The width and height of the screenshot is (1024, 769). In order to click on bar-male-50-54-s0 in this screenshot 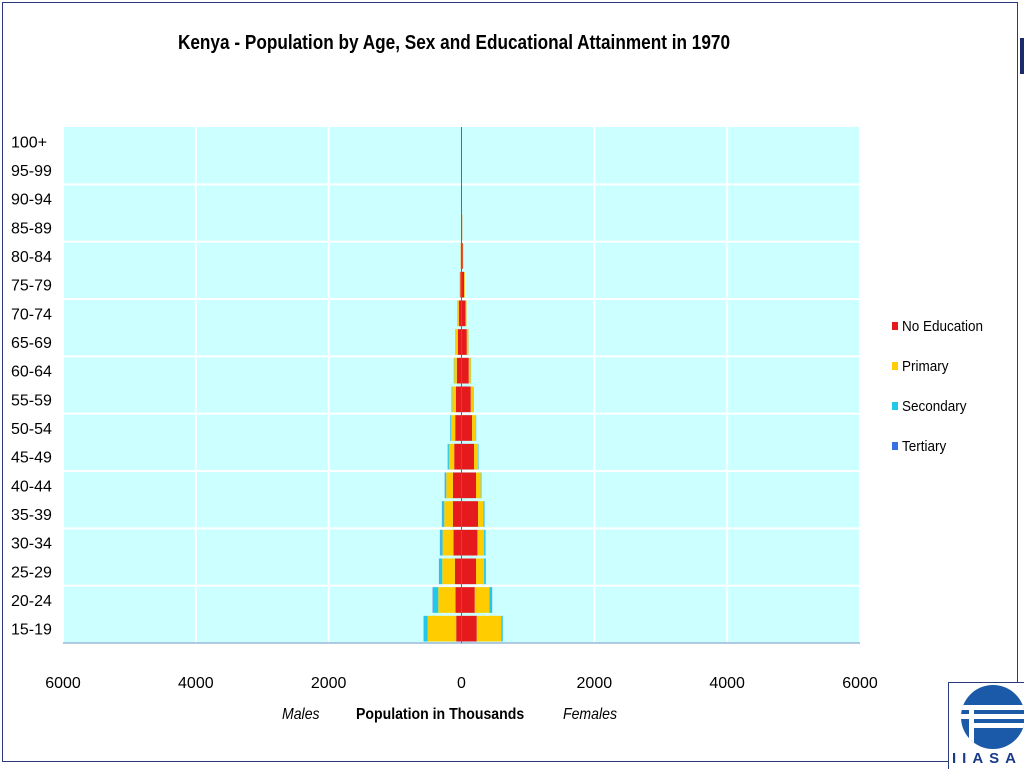, I will do `click(458, 428)`.